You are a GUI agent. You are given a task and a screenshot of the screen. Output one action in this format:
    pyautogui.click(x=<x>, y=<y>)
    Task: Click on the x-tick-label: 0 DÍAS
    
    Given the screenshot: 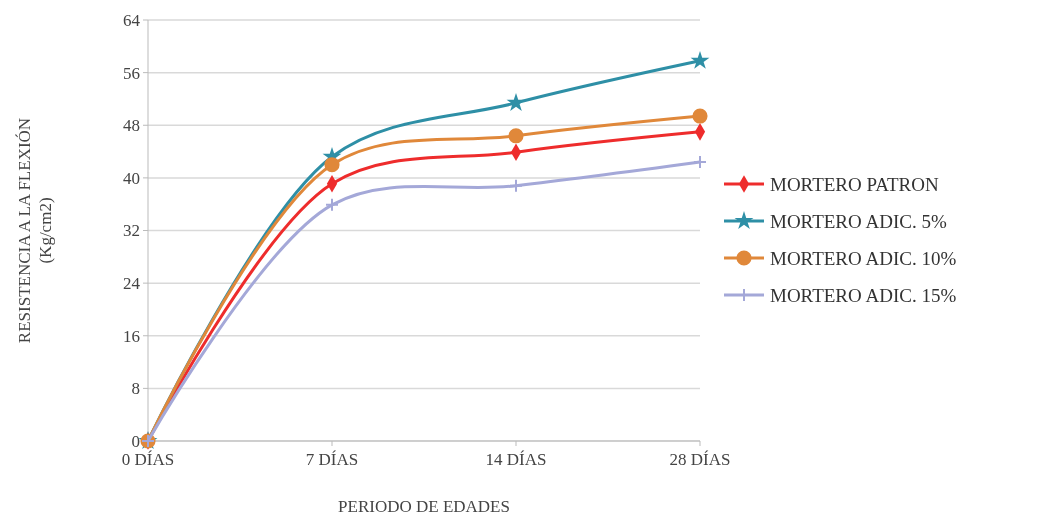 What is the action you would take?
    pyautogui.click(x=148, y=459)
    